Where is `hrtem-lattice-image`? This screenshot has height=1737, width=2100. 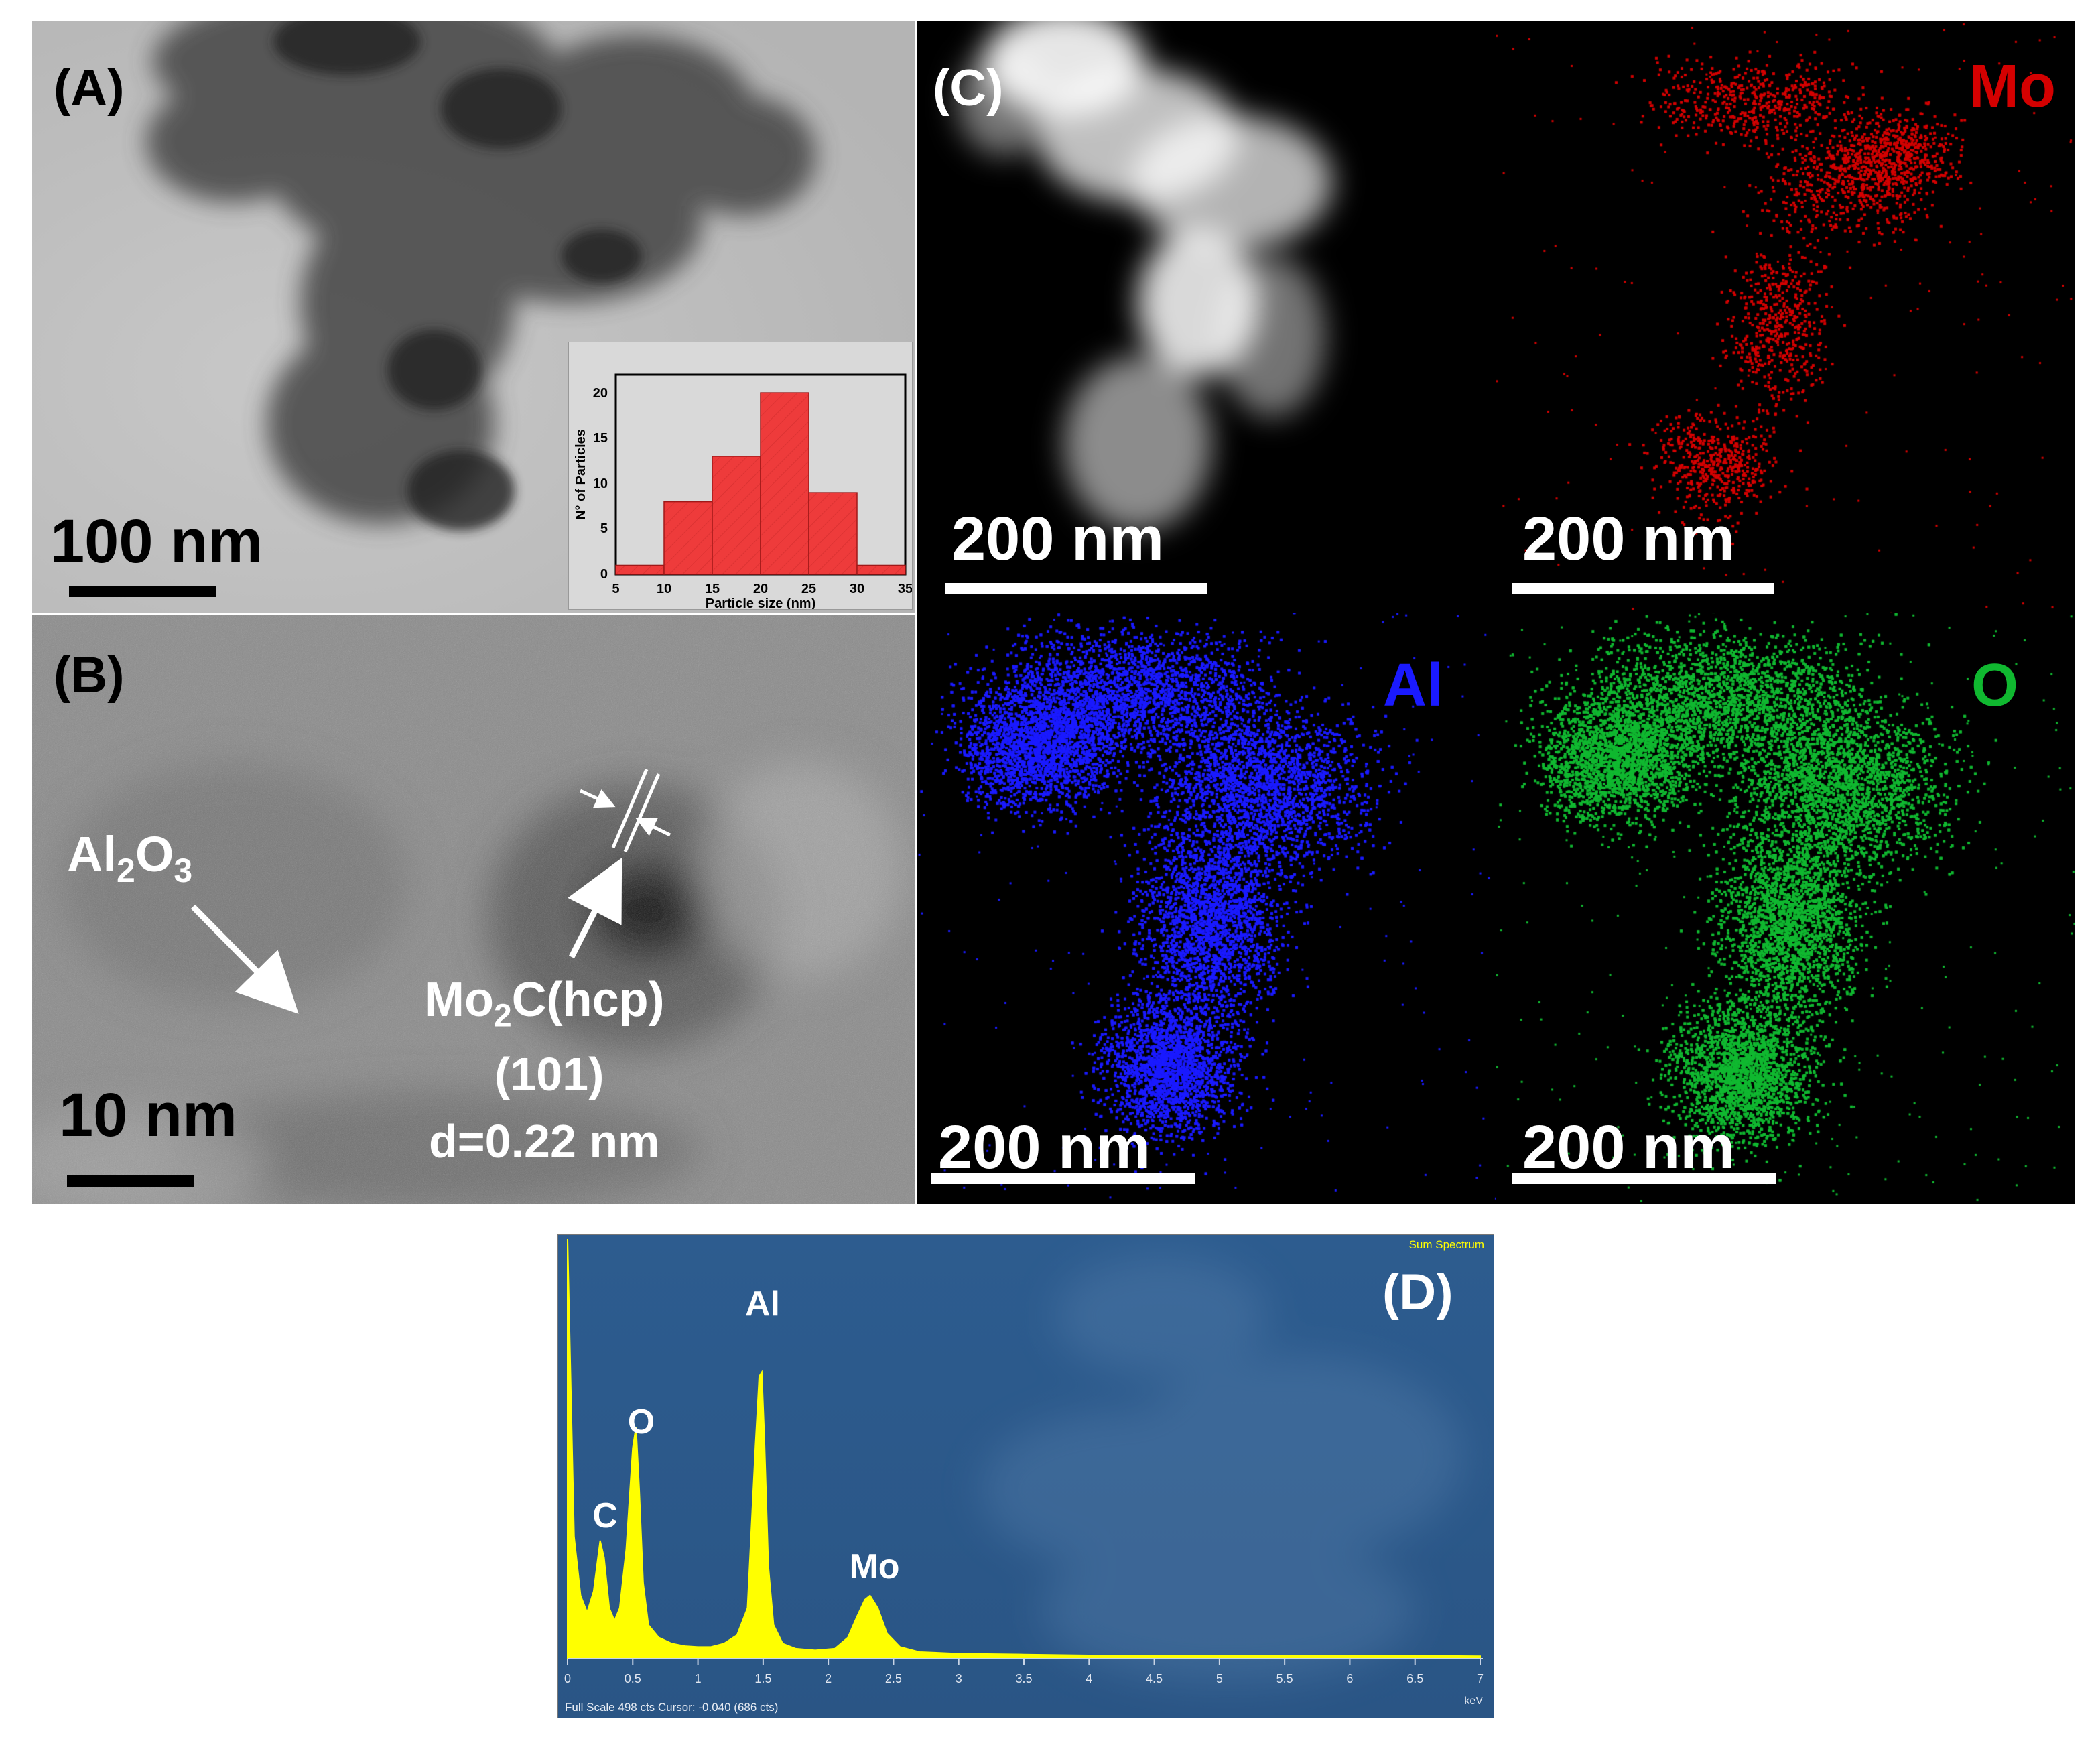
hrtem-lattice-image is located at coordinates (473, 909).